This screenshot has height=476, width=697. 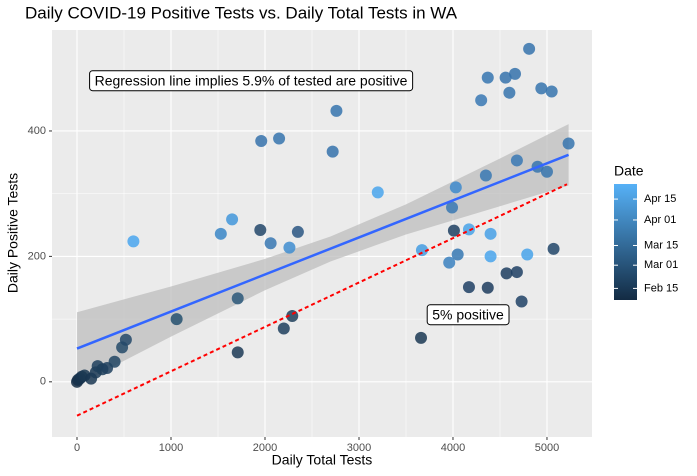 What do you see at coordinates (322, 460) in the screenshot?
I see `x-axis-title: Daily Total Tests` at bounding box center [322, 460].